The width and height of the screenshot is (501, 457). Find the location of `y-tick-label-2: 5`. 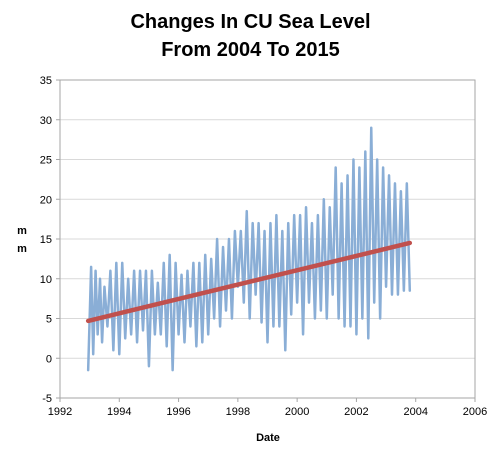

y-tick-label-2: 5 is located at coordinates (49, 320).